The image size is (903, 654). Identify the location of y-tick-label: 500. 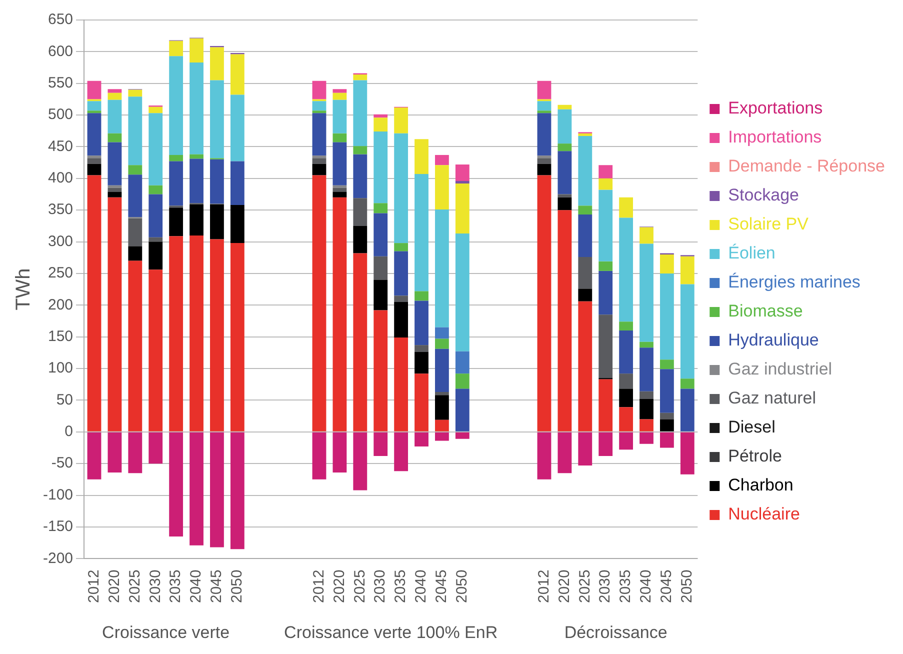
(61, 115).